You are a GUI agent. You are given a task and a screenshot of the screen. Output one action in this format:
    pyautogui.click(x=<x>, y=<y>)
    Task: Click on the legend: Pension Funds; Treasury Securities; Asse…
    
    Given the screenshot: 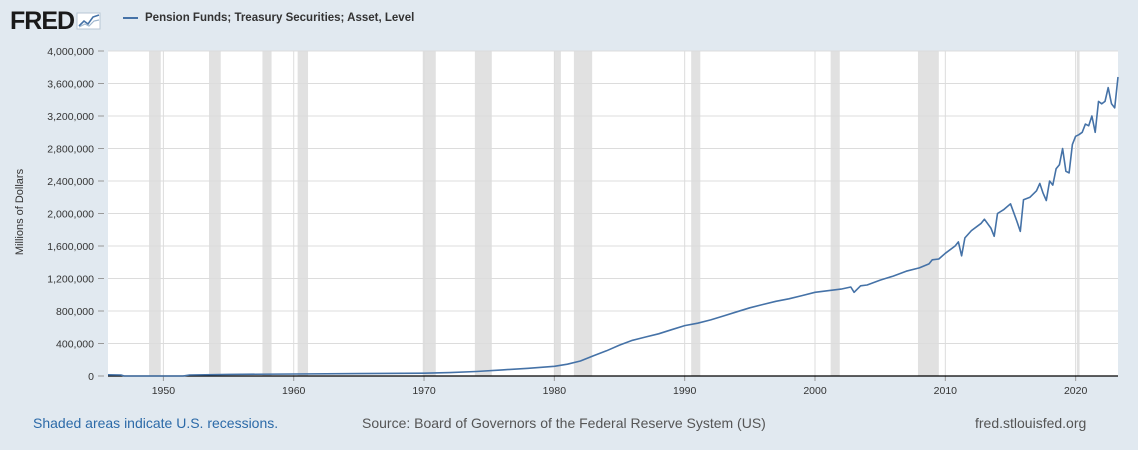 What is the action you would take?
    pyautogui.click(x=268, y=18)
    